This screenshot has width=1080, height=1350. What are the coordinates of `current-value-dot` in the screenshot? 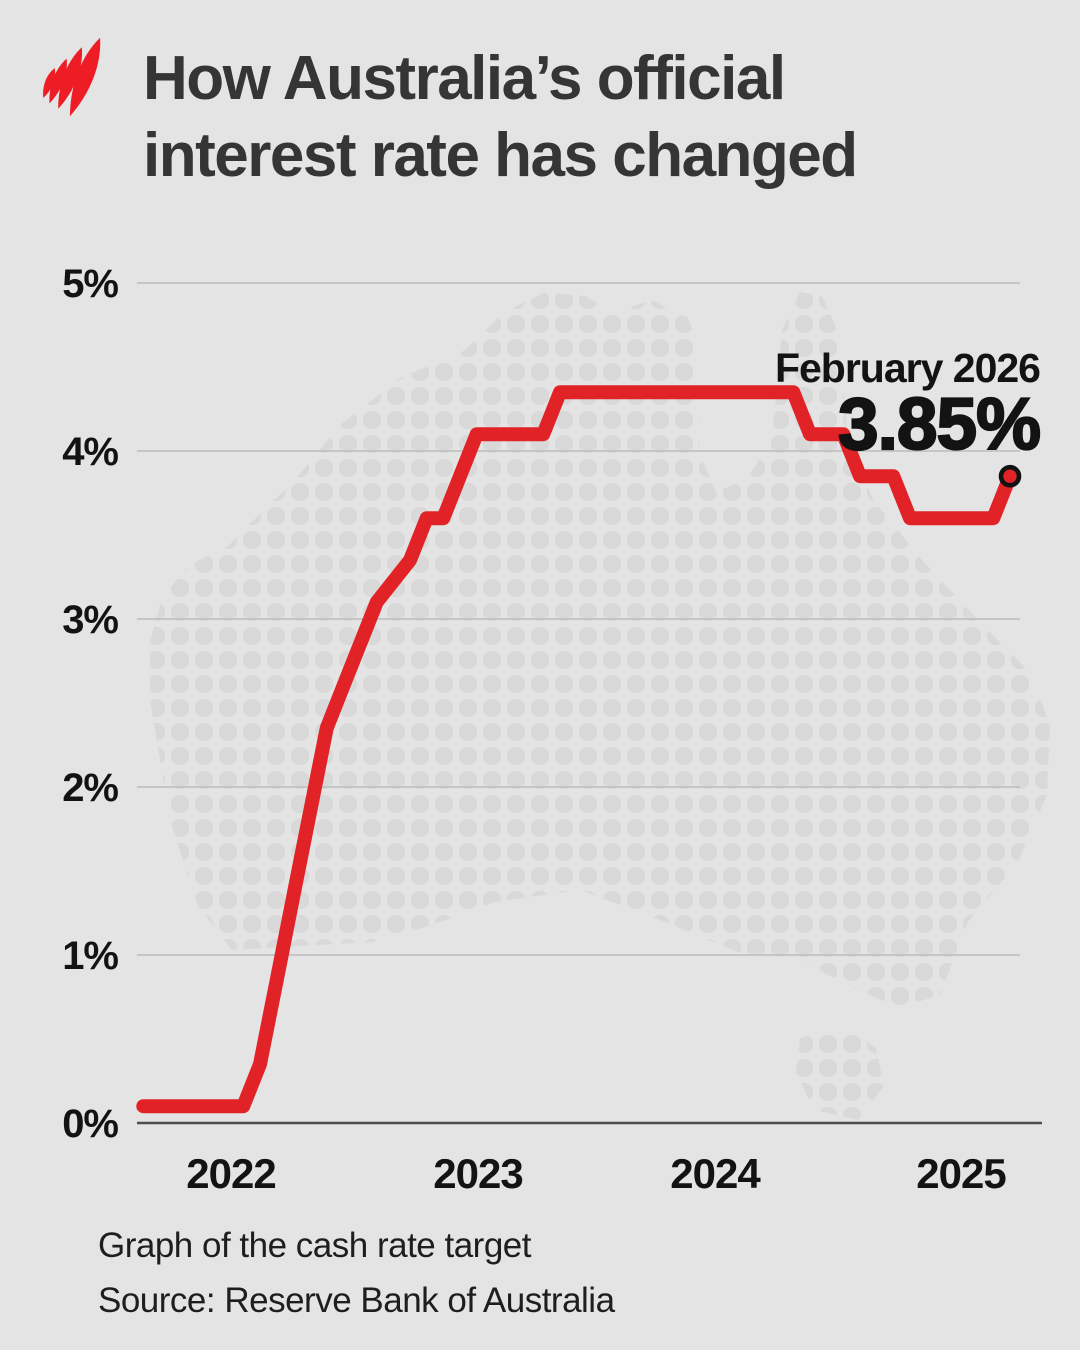 It's located at (1010, 476).